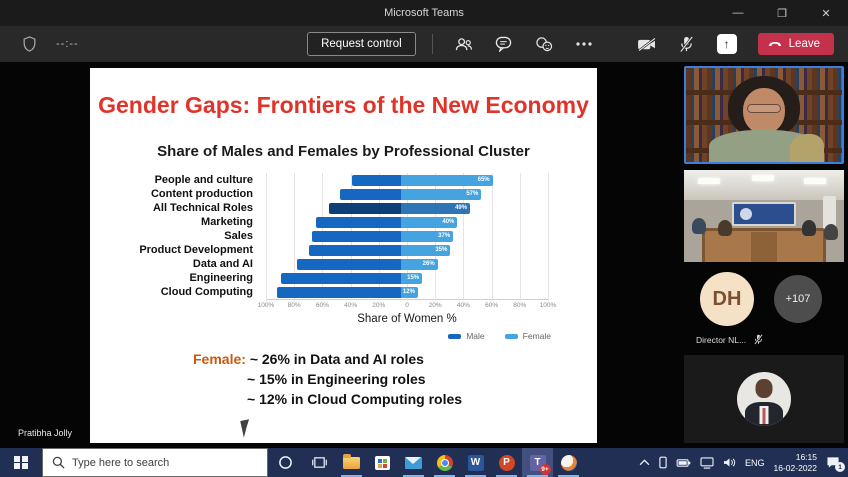  What do you see at coordinates (743, 462) in the screenshot?
I see `system-tray: ENG 16:15 16-02-2022 1` at bounding box center [743, 462].